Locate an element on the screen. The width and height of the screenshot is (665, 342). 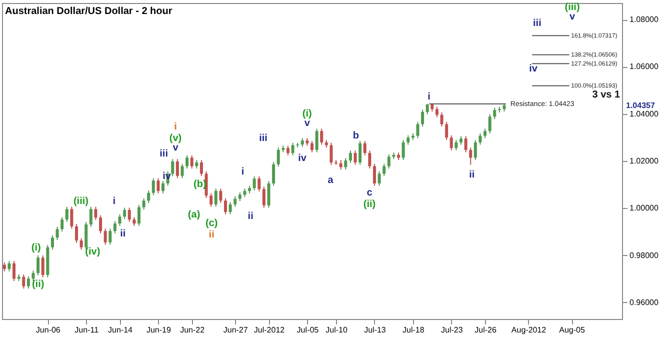
x-tick-label: Aug-05 is located at coordinates (572, 330).